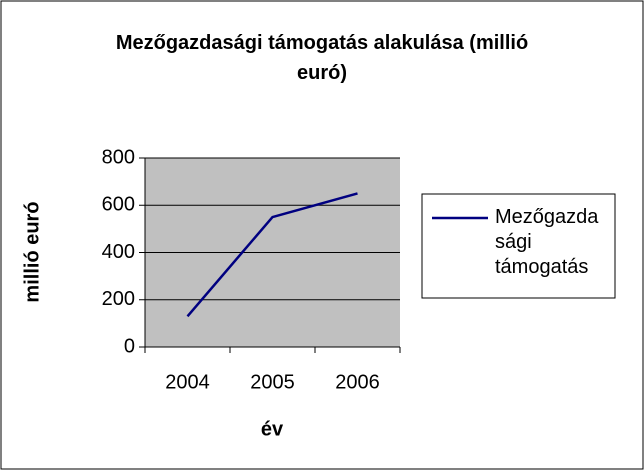 The width and height of the screenshot is (644, 475). I want to click on data-line, so click(272, 255).